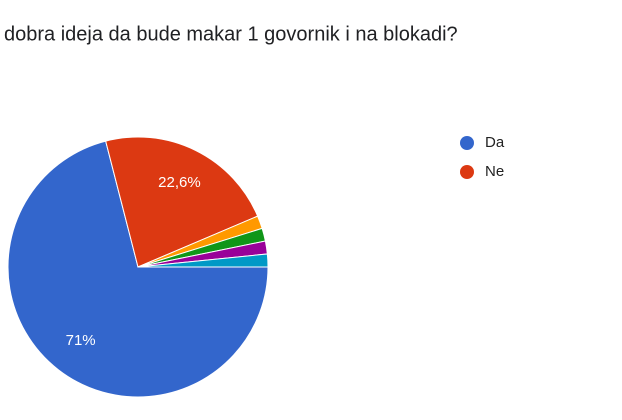  I want to click on slice-label: 71%, so click(81, 340).